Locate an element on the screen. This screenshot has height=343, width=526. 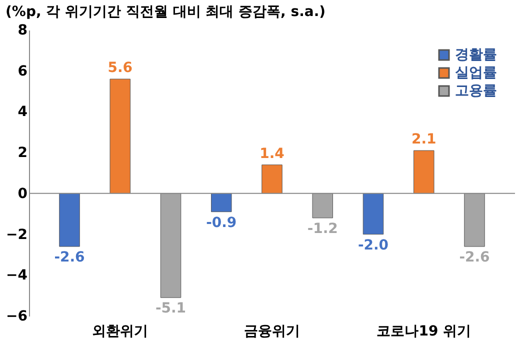
data-label: -5.1 is located at coordinates (170, 308).